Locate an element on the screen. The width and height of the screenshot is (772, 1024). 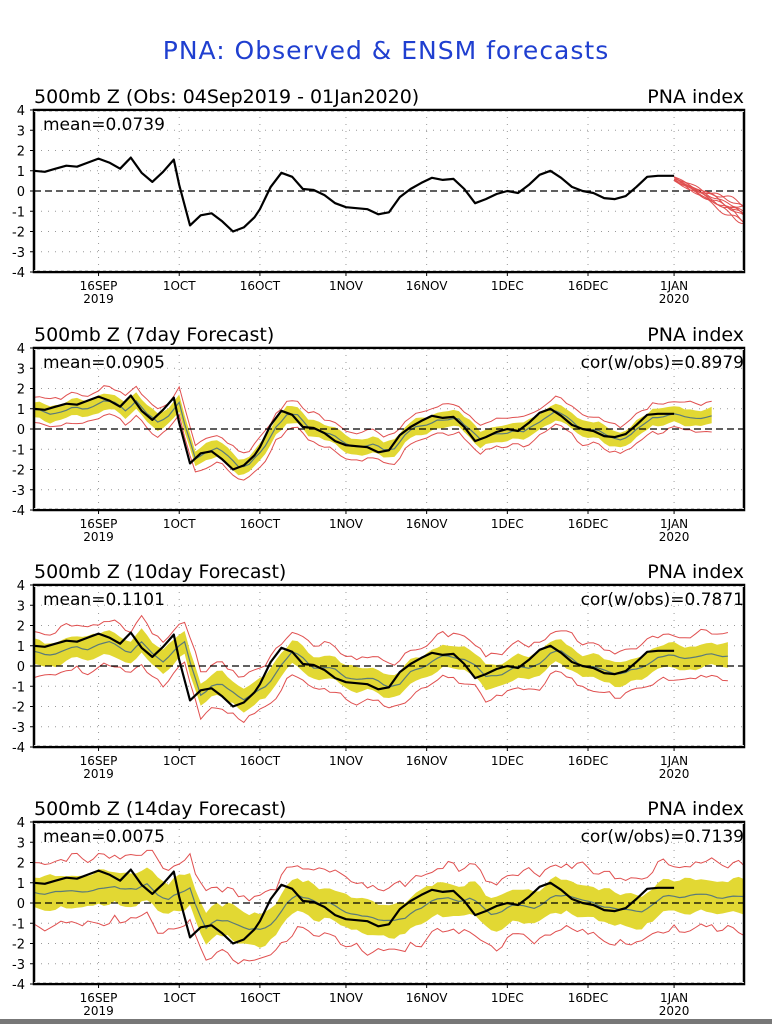
ensemble-mean-line is located at coordinates (372, 434).